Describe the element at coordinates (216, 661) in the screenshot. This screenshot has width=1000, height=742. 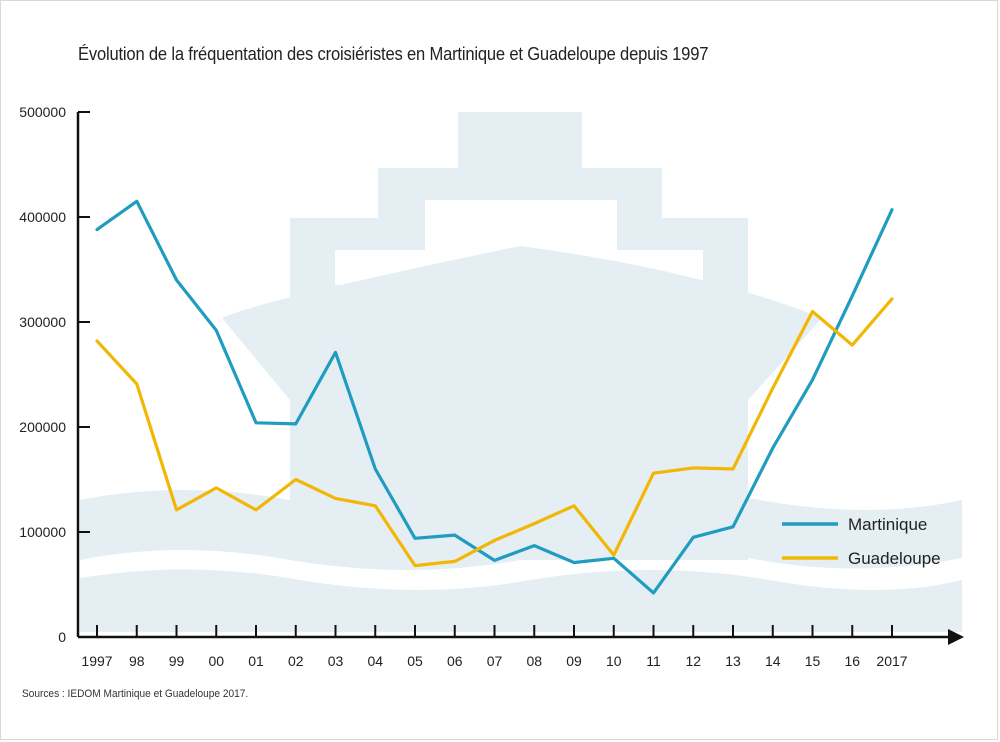
I see `x-tick-label: 00` at that location.